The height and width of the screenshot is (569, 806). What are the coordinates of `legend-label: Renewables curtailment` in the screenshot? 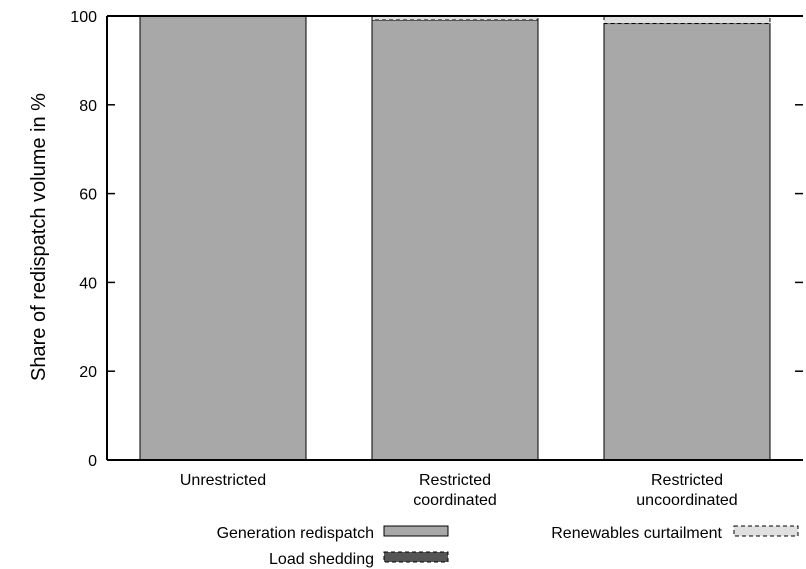 It's located at (636, 533).